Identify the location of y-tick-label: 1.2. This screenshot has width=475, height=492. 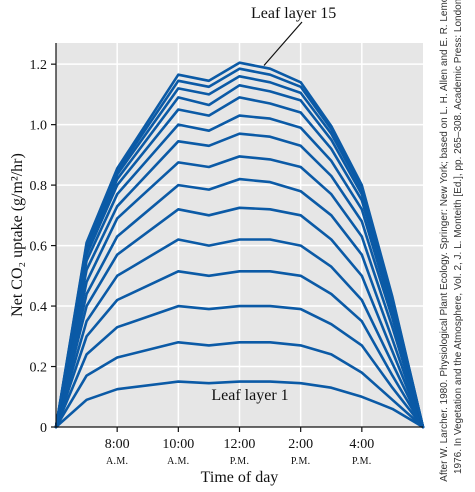
(39, 65).